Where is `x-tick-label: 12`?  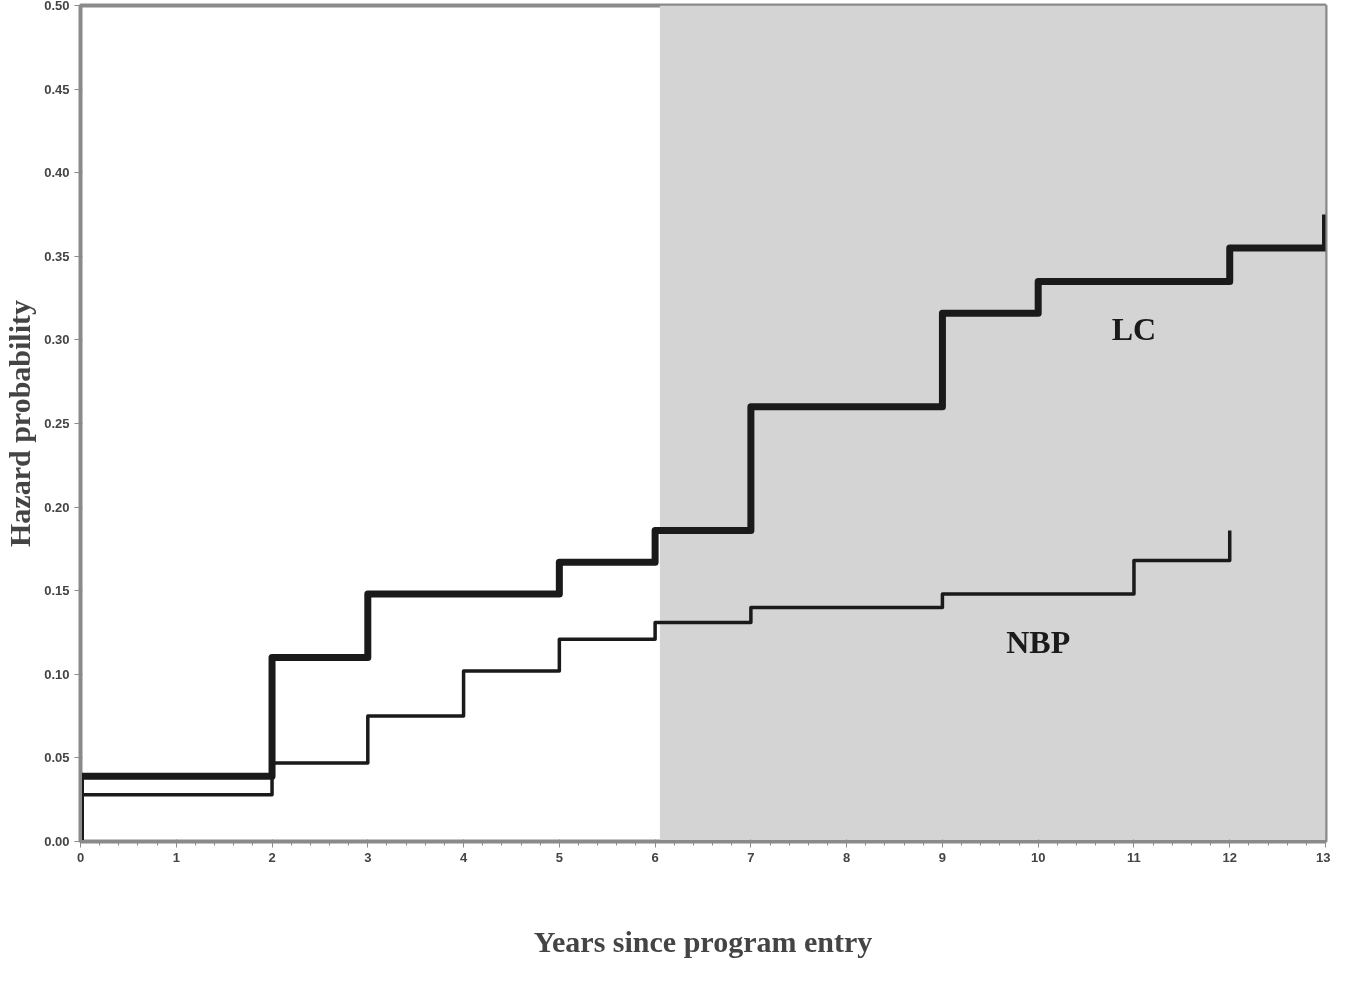 x-tick-label: 12 is located at coordinates (1229, 857).